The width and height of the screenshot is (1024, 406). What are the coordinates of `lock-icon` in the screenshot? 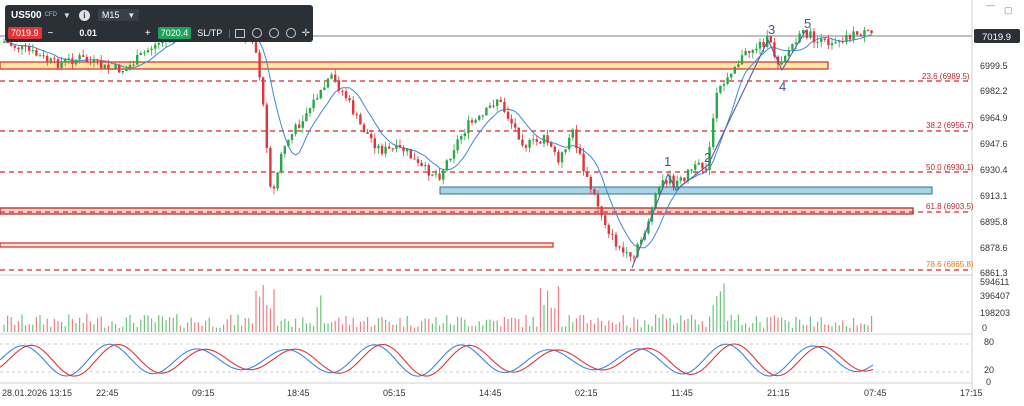 It's located at (239, 33).